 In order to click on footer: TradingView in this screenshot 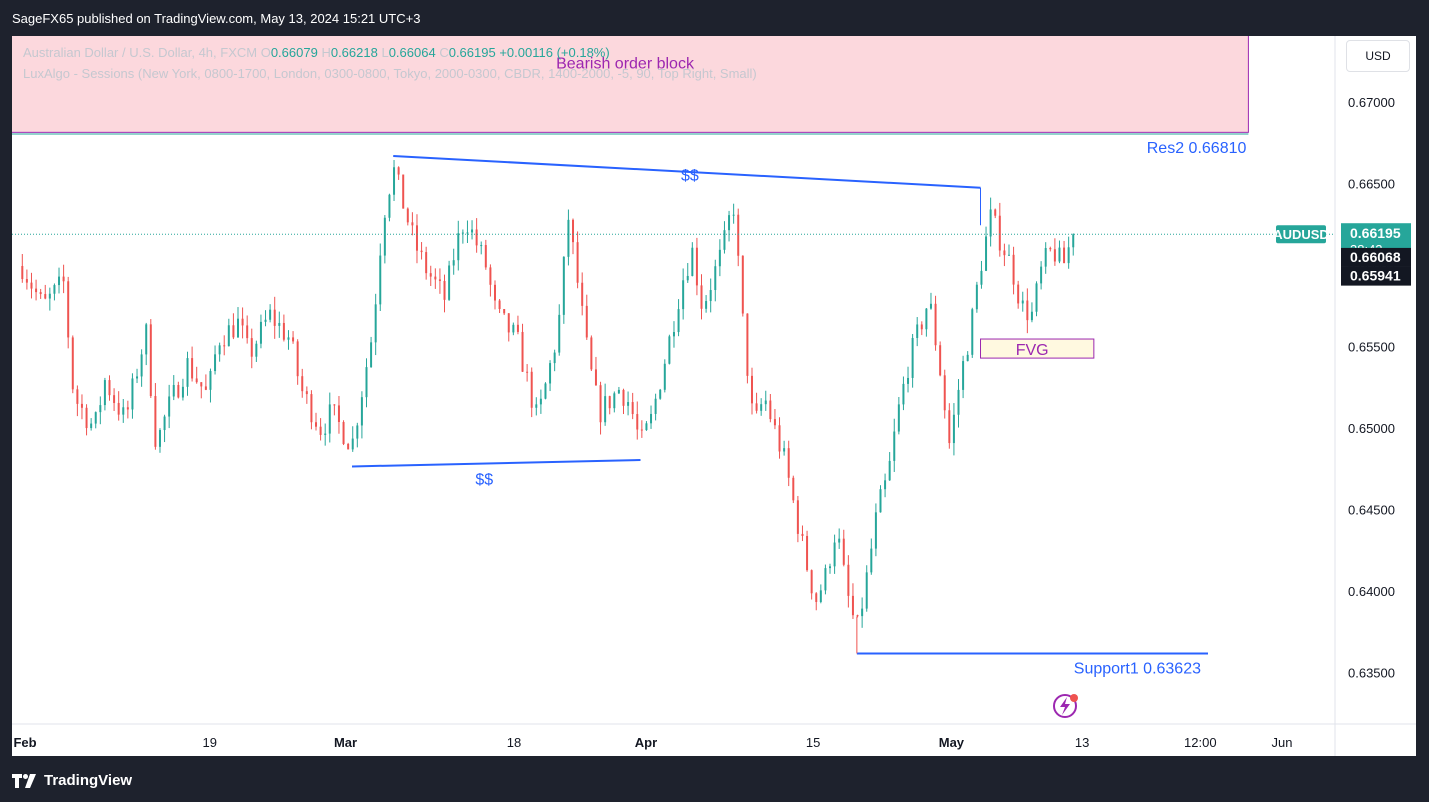, I will do `click(714, 781)`.